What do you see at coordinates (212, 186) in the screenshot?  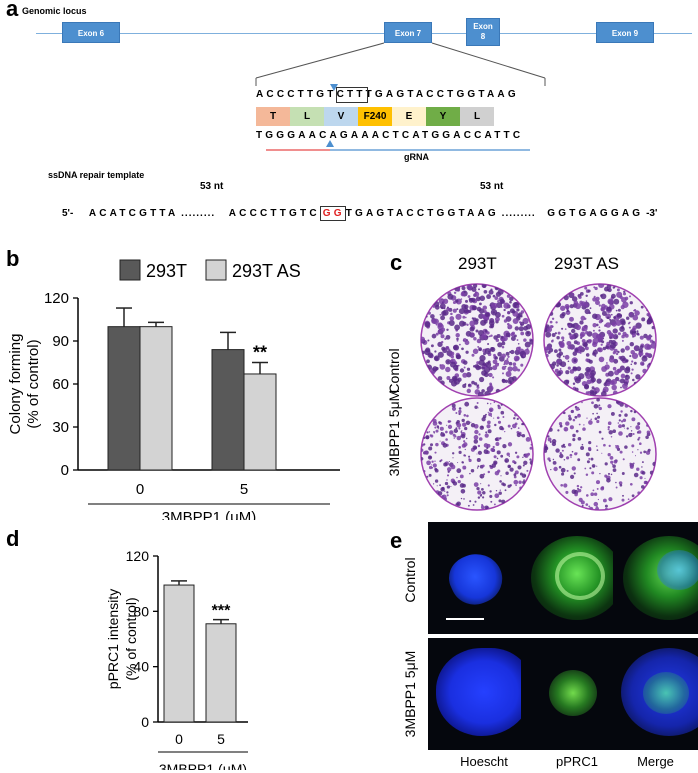 I see `nt-label-left: 53 nt` at bounding box center [212, 186].